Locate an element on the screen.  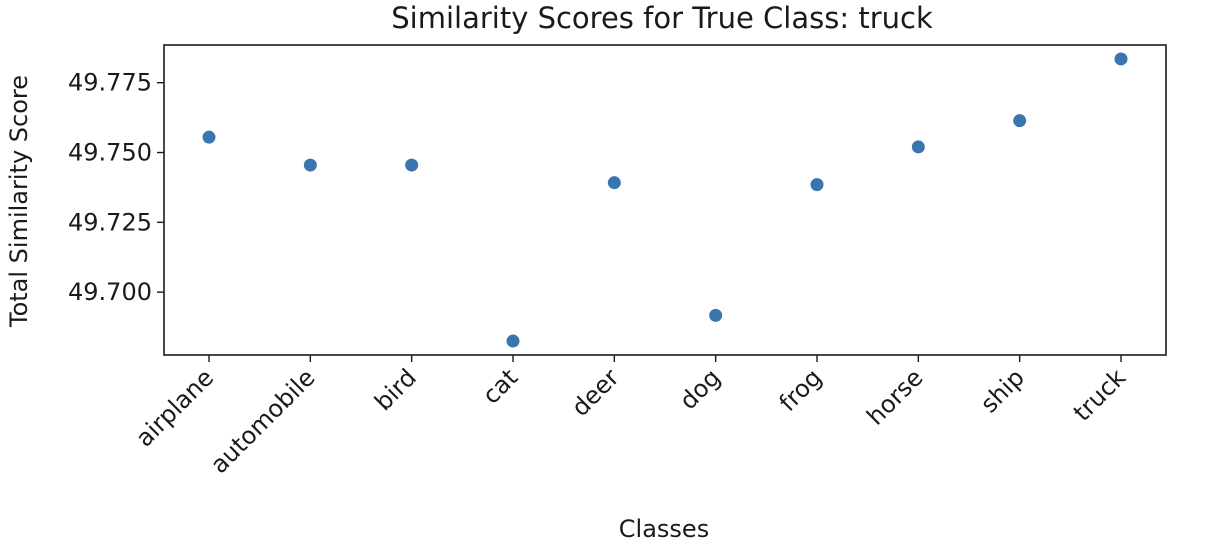
y-tick-label: 49.750 is located at coordinates (110, 153).